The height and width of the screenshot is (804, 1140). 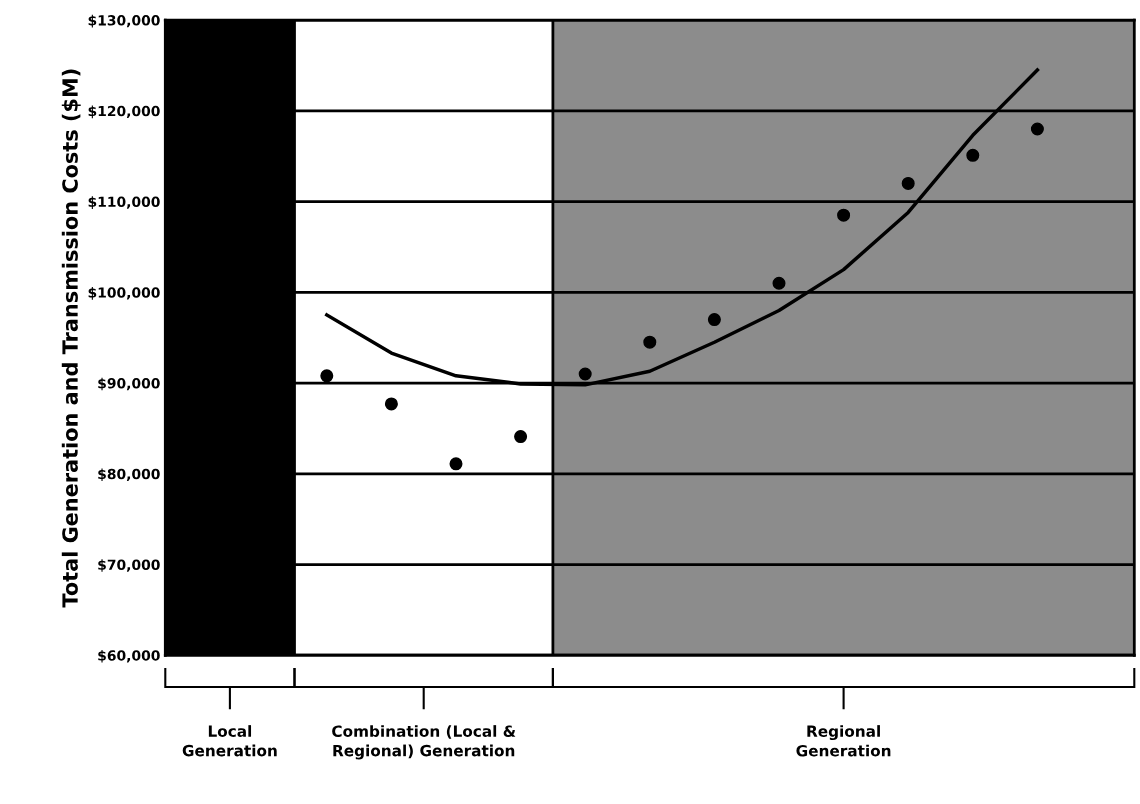 I want to click on y-tick-label: $60,000, so click(x=129, y=656).